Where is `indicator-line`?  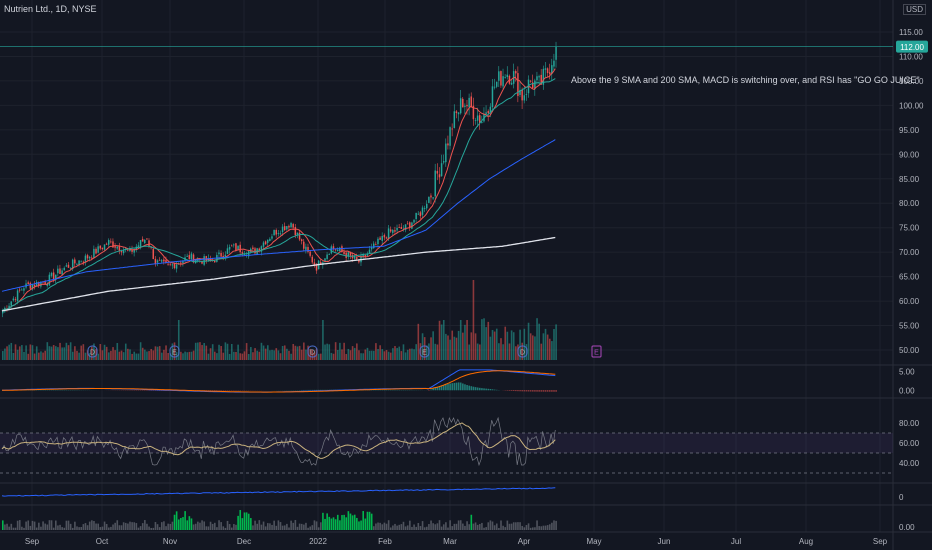 indicator-line is located at coordinates (278, 492).